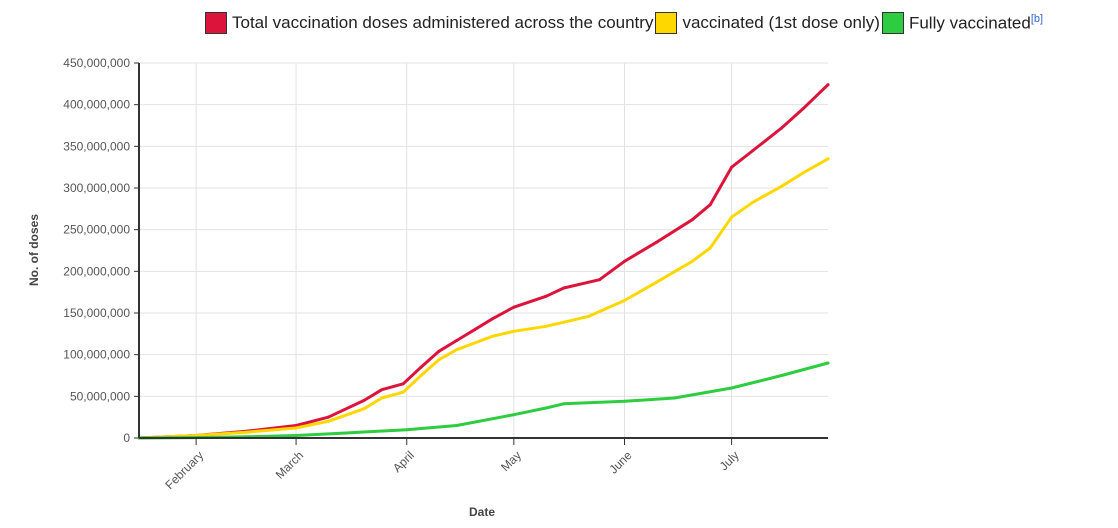 Image resolution: width=1118 pixels, height=528 pixels. Describe the element at coordinates (451, 465) in the screenshot. I see `x-axis-ticks: February March April May June July` at that location.